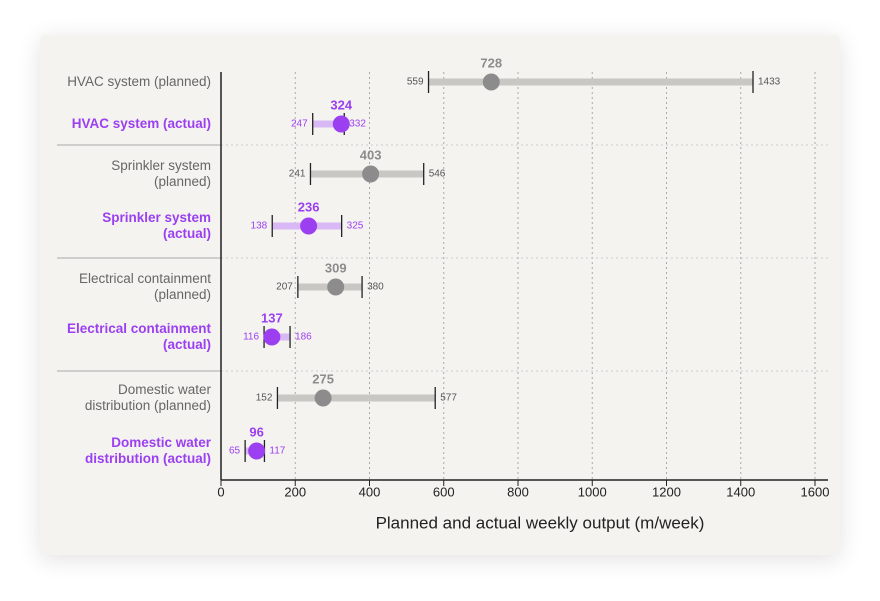 Image resolution: width=880 pixels, height=601 pixels. What do you see at coordinates (491, 62) in the screenshot?
I see `value-label: 728` at bounding box center [491, 62].